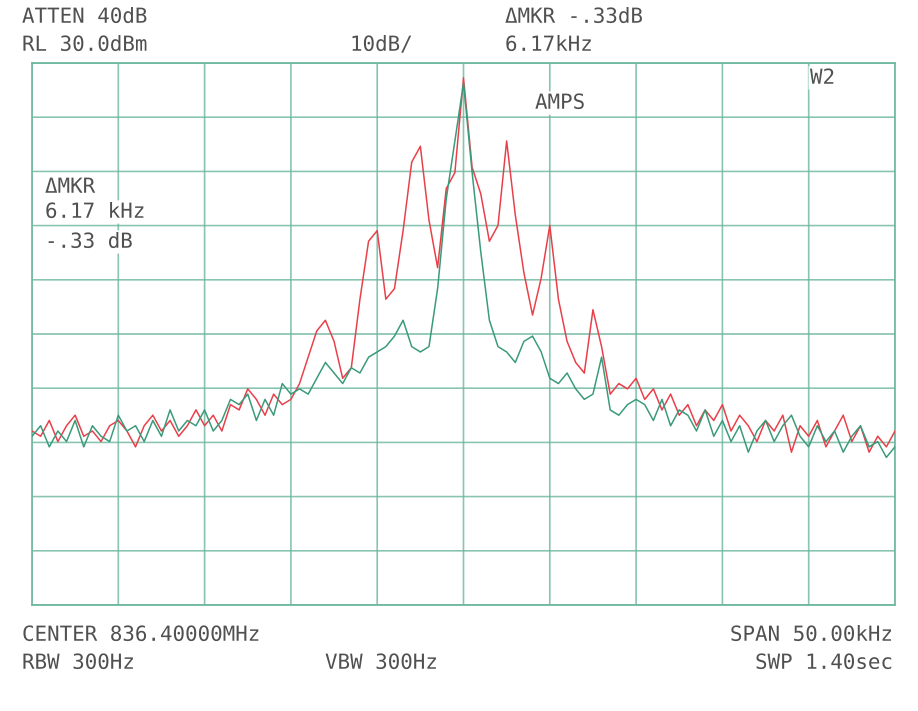 The width and height of the screenshot is (918, 711). Describe the element at coordinates (90, 240) in the screenshot. I see `annotation: -.33 dB` at that location.